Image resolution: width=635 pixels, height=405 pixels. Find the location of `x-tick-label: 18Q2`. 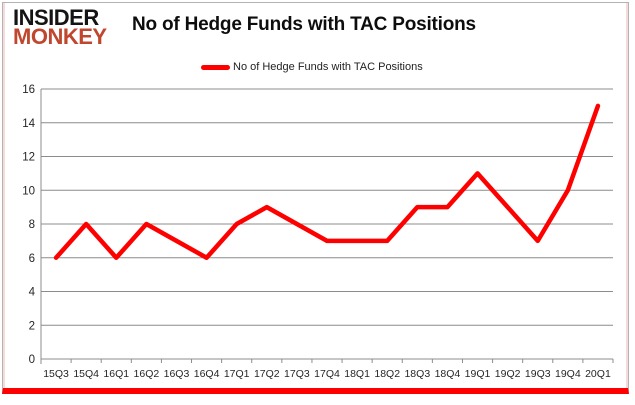

x-tick-label: 18Q2 is located at coordinates (387, 374).